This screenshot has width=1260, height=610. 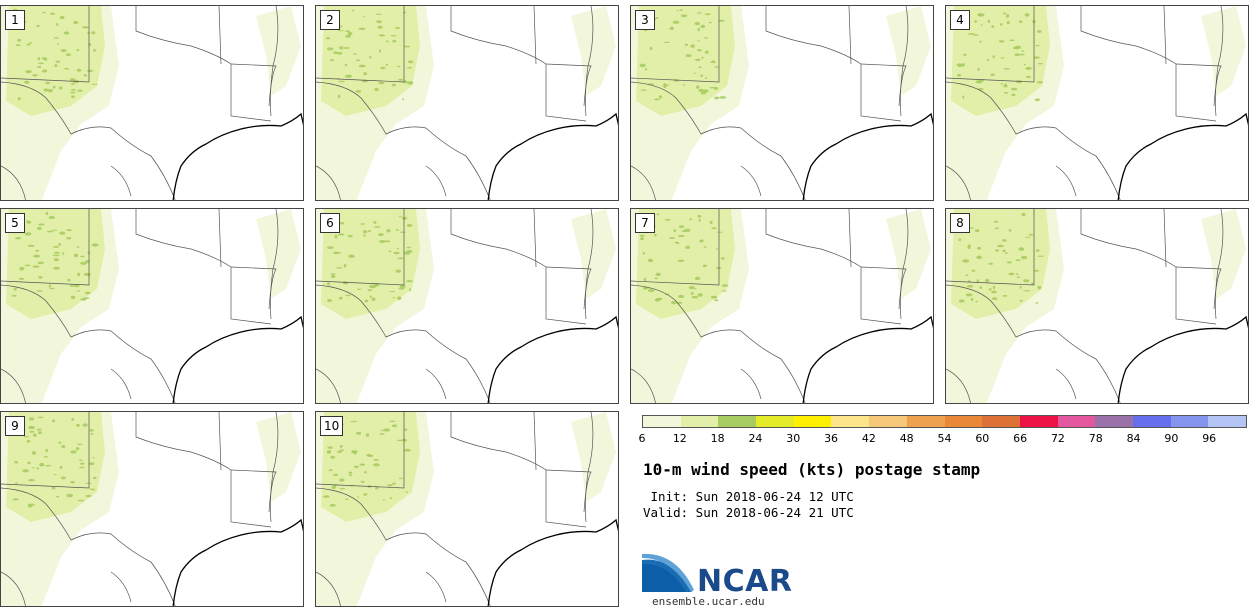 I want to click on colorbar-tick-label: 78, so click(x=1095, y=438).